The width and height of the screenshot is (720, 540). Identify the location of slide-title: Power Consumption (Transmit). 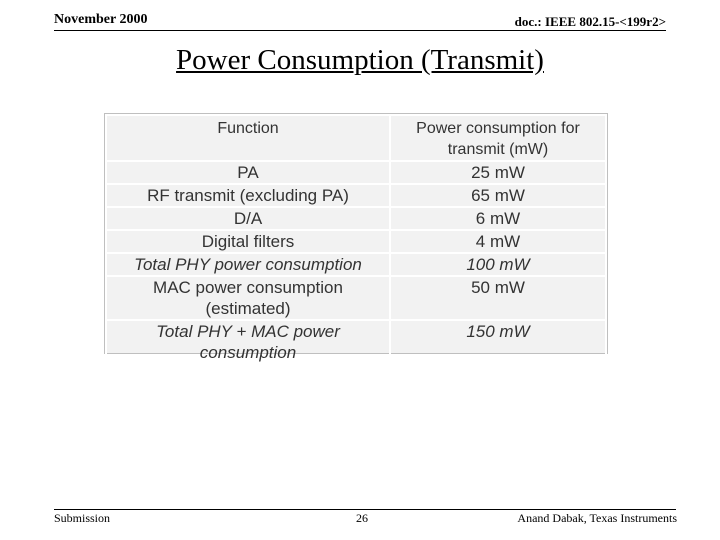
(360, 60).